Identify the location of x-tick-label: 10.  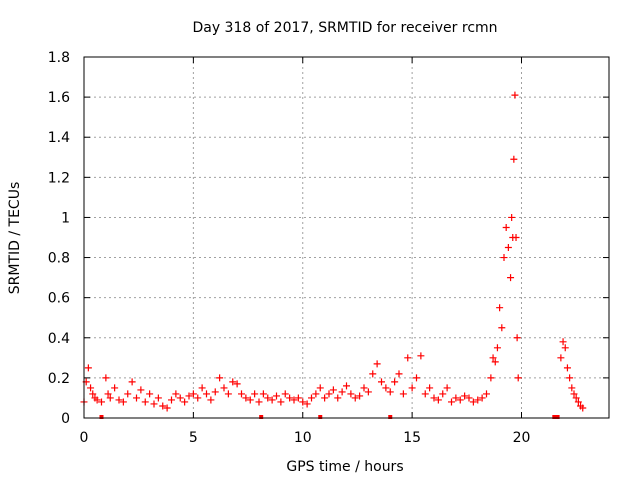
(303, 438).